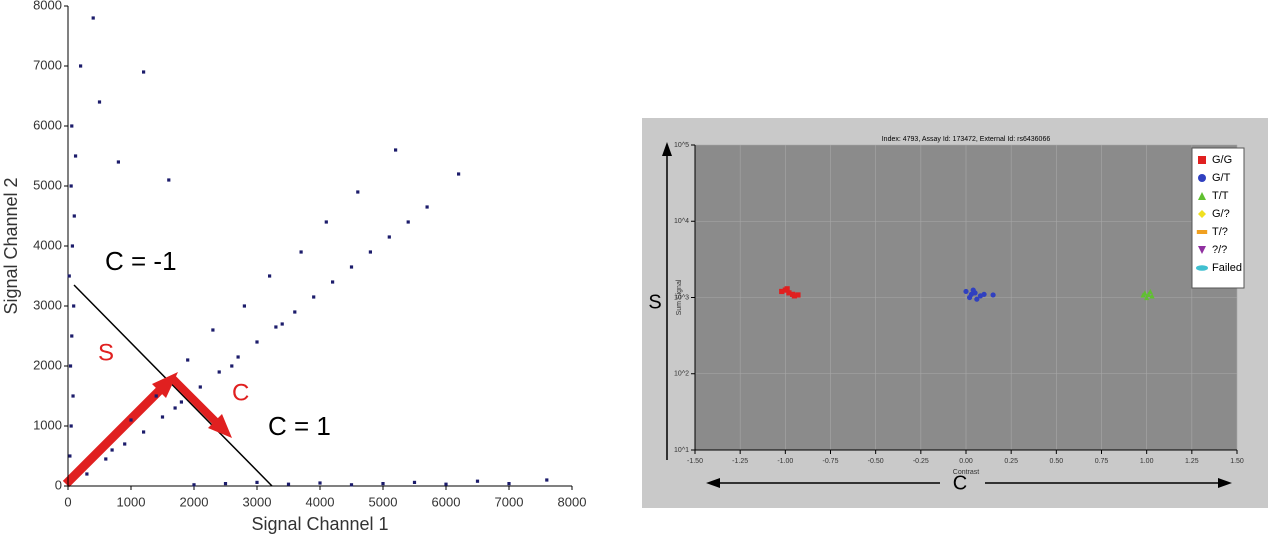  I want to click on annotation: C, so click(240, 392).